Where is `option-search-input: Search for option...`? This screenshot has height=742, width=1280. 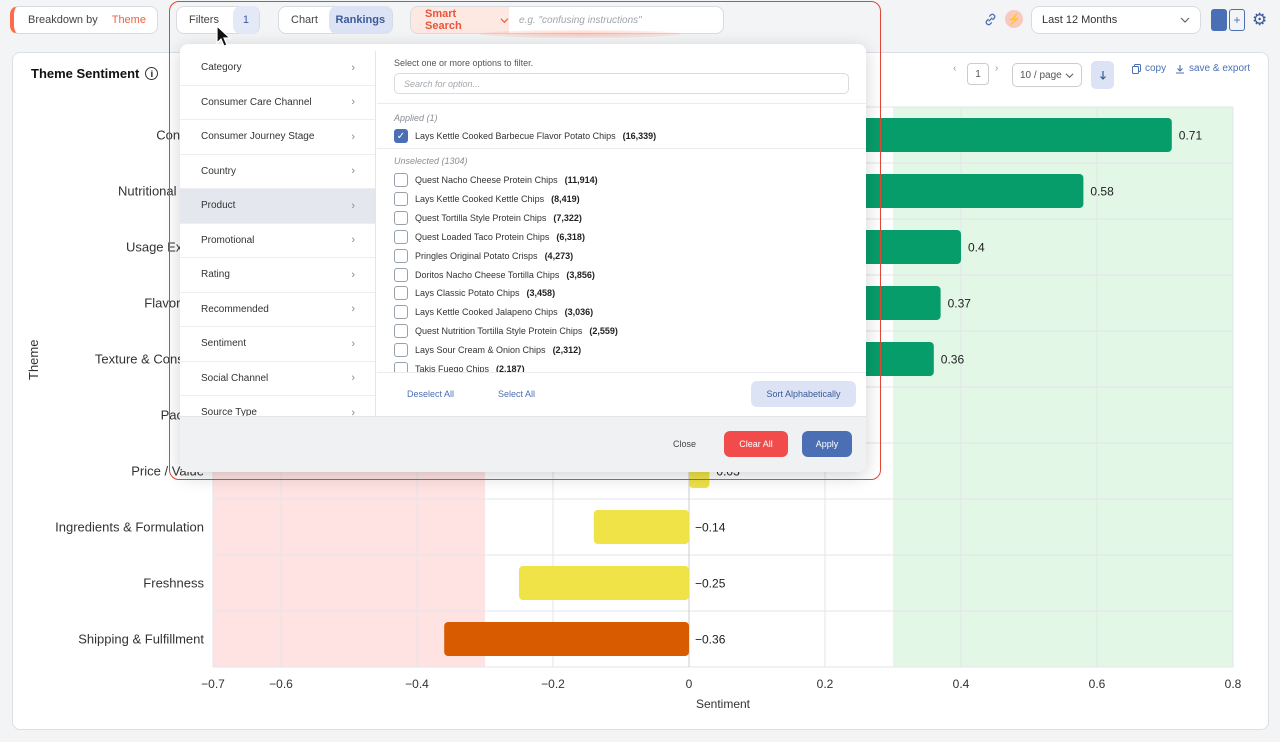
option-search-input: Search for option... is located at coordinates (621, 83).